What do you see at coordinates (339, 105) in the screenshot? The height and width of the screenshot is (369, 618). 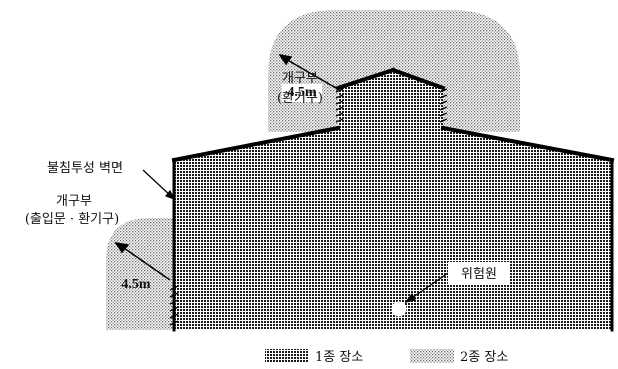 I see `vent-opening-left-hatch` at bounding box center [339, 105].